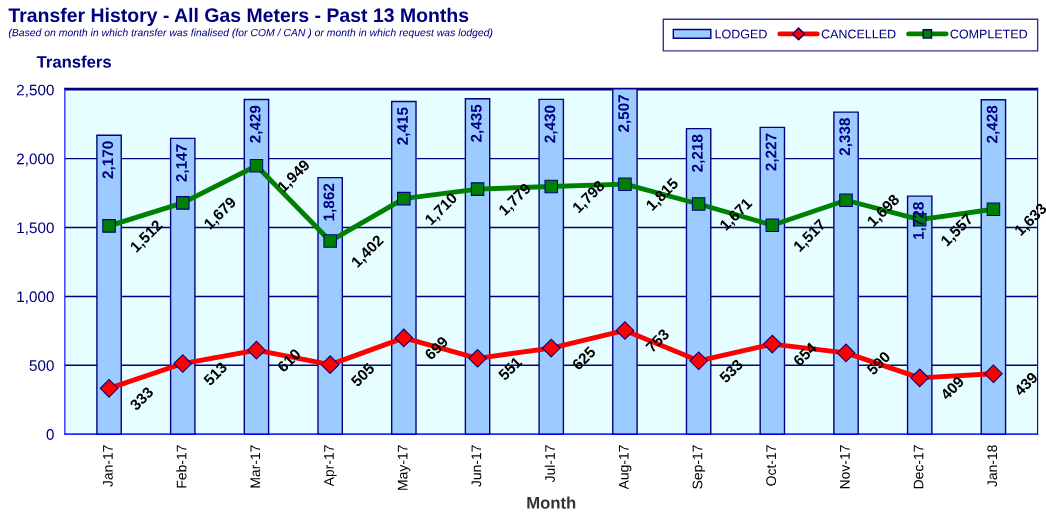 This screenshot has height=520, width=1046. I want to click on data-label: 439, so click(1026, 384).